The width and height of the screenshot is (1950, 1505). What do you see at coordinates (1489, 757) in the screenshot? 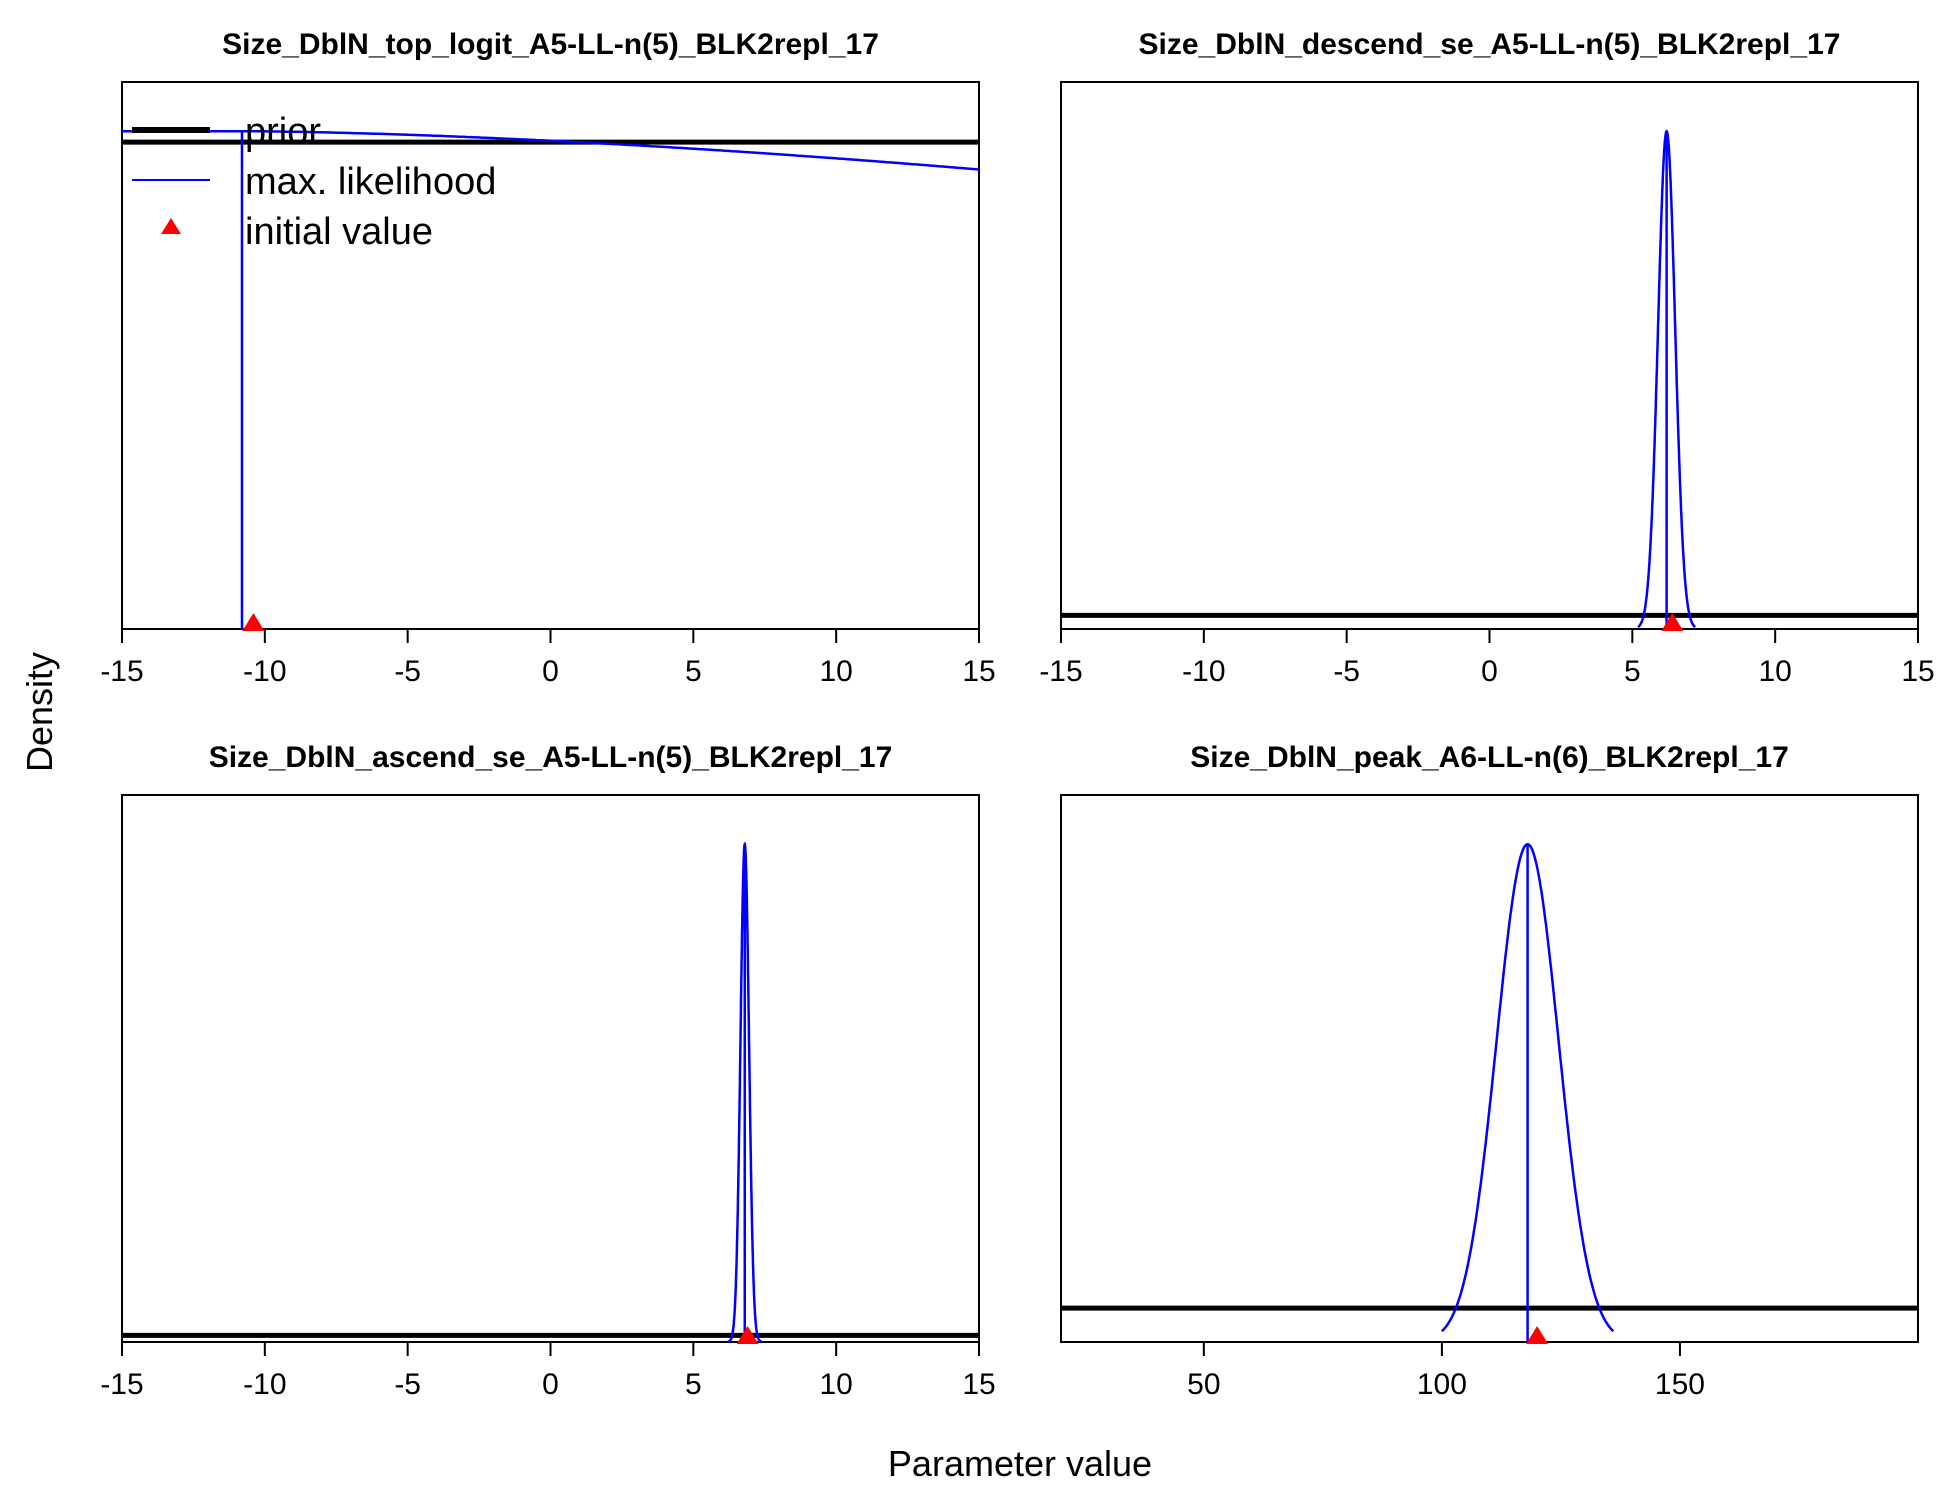
I see `panel-title: Size_DblN_peak_A6-LL-n(6)_BLK2repl_17` at bounding box center [1489, 757].